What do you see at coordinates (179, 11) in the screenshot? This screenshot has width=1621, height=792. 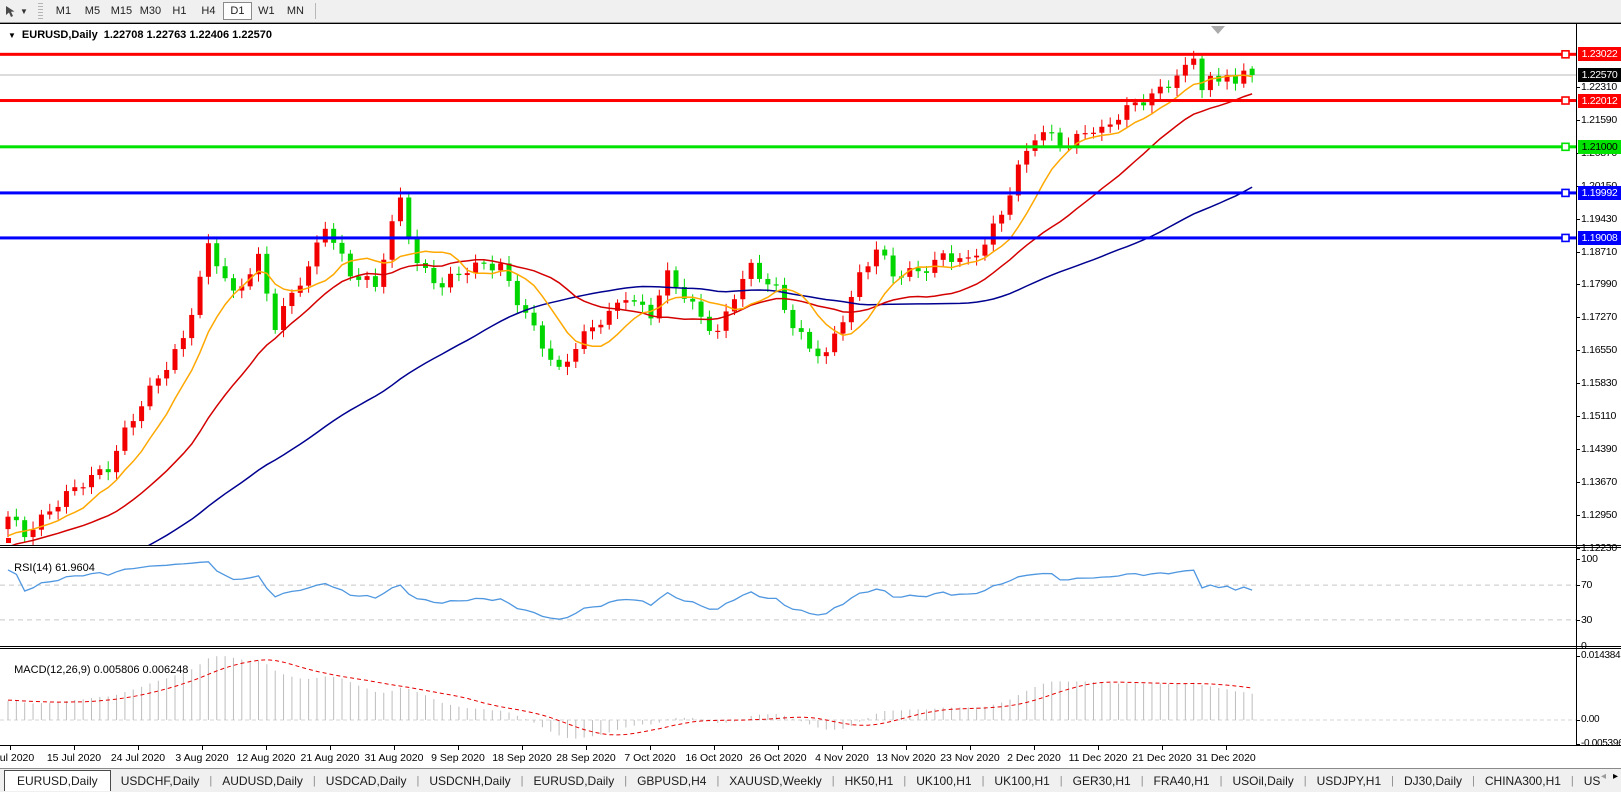 I see `timeframe-button-H1: H1` at bounding box center [179, 11].